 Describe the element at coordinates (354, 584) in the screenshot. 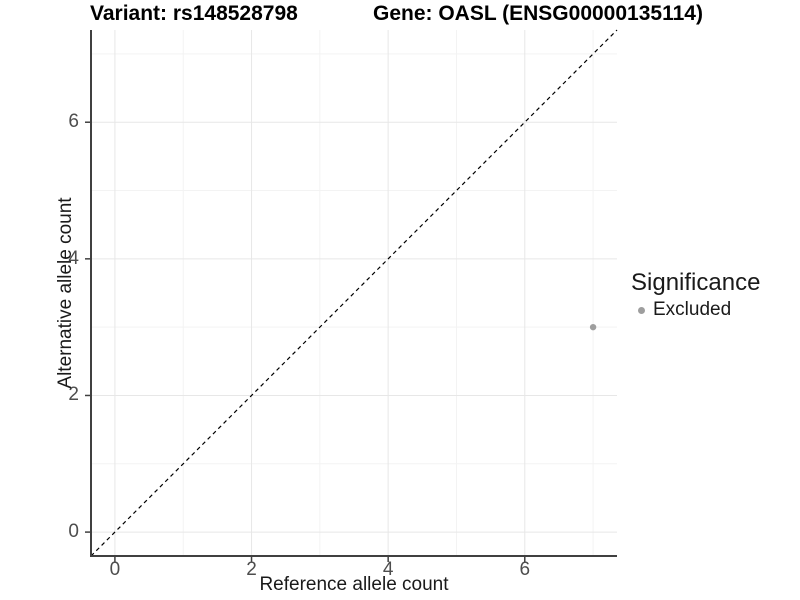

I see `x-axis-title: Reference allele count` at that location.